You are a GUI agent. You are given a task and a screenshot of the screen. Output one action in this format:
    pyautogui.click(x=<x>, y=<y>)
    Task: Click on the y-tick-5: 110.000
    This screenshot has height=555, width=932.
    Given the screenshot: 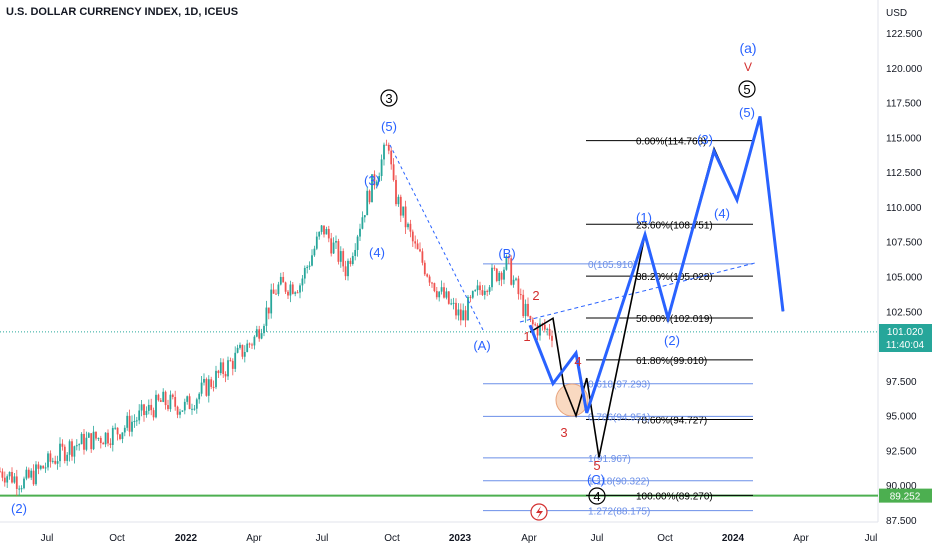 What is the action you would take?
    pyautogui.click(x=904, y=208)
    